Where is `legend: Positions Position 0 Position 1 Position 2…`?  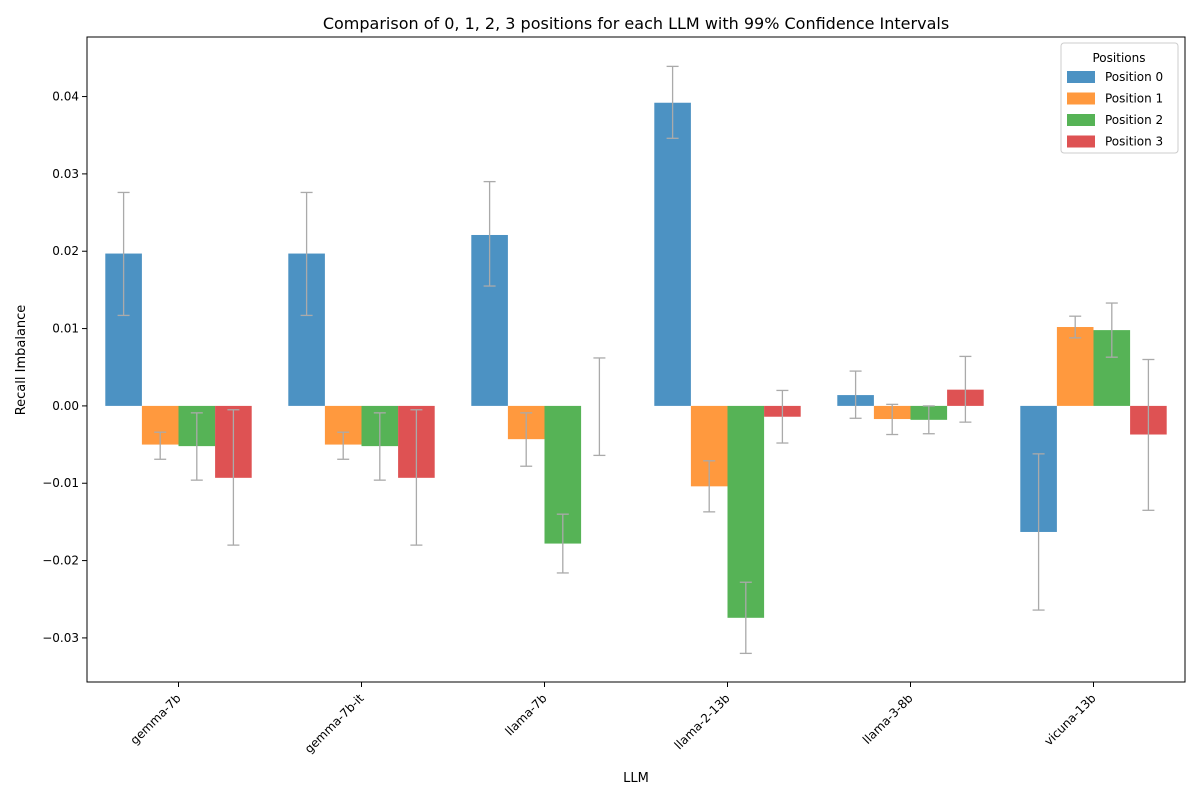
legend: Positions Position 0 Position 1 Position 2… is located at coordinates (1119, 98).